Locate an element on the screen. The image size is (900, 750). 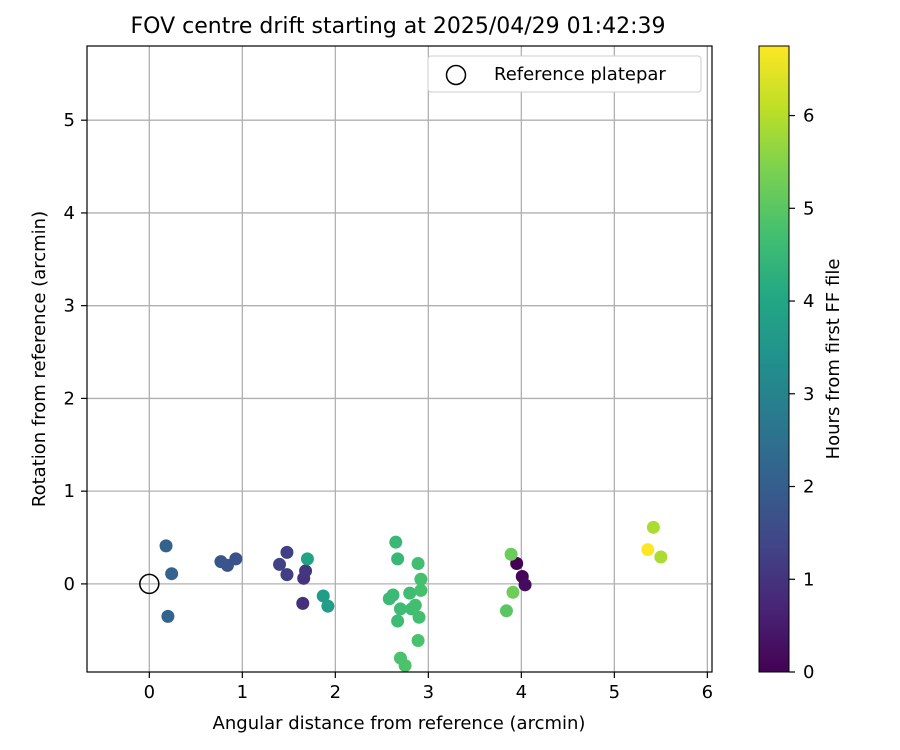
data-points is located at coordinates (403, 596).